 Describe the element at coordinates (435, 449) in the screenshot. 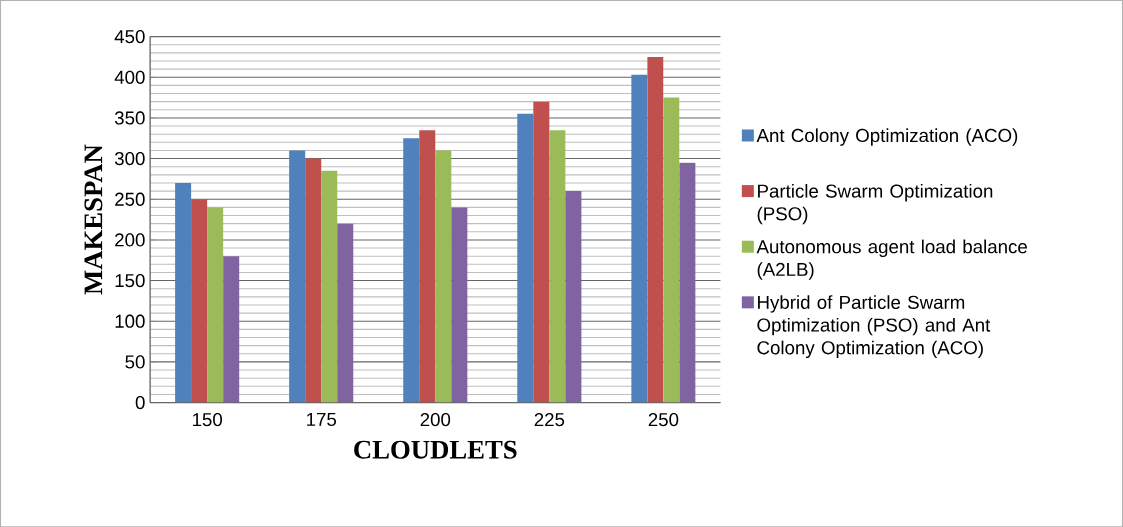

I see `x-axis-title: CLOUDLETS` at that location.